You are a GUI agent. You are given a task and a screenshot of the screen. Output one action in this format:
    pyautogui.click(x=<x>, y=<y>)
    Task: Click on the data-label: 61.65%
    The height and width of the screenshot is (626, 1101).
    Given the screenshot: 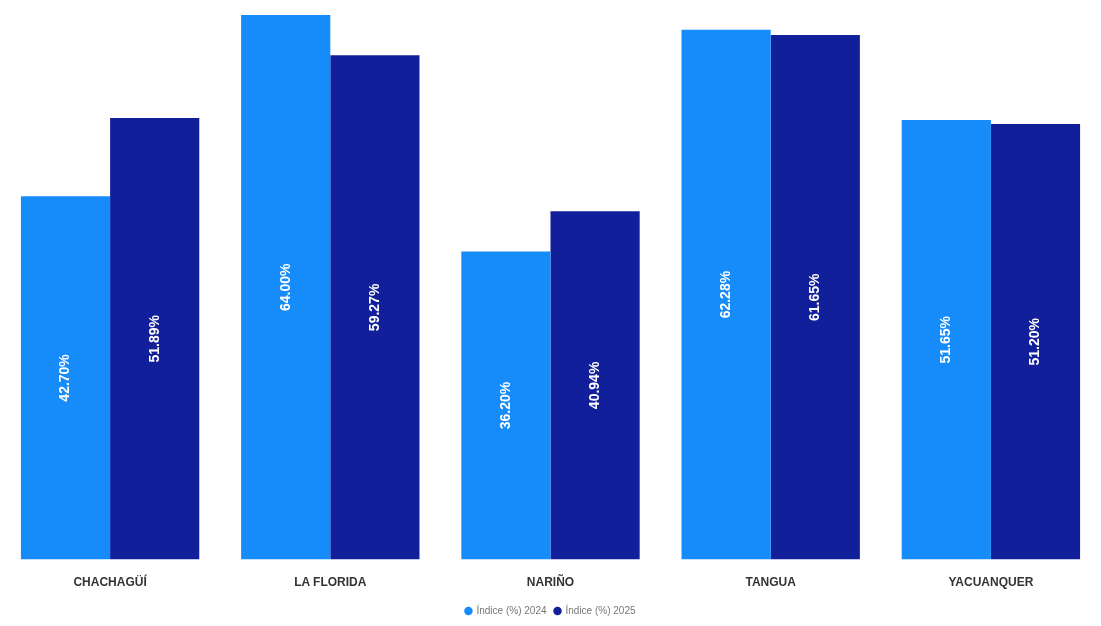 What is the action you would take?
    pyautogui.click(x=814, y=297)
    